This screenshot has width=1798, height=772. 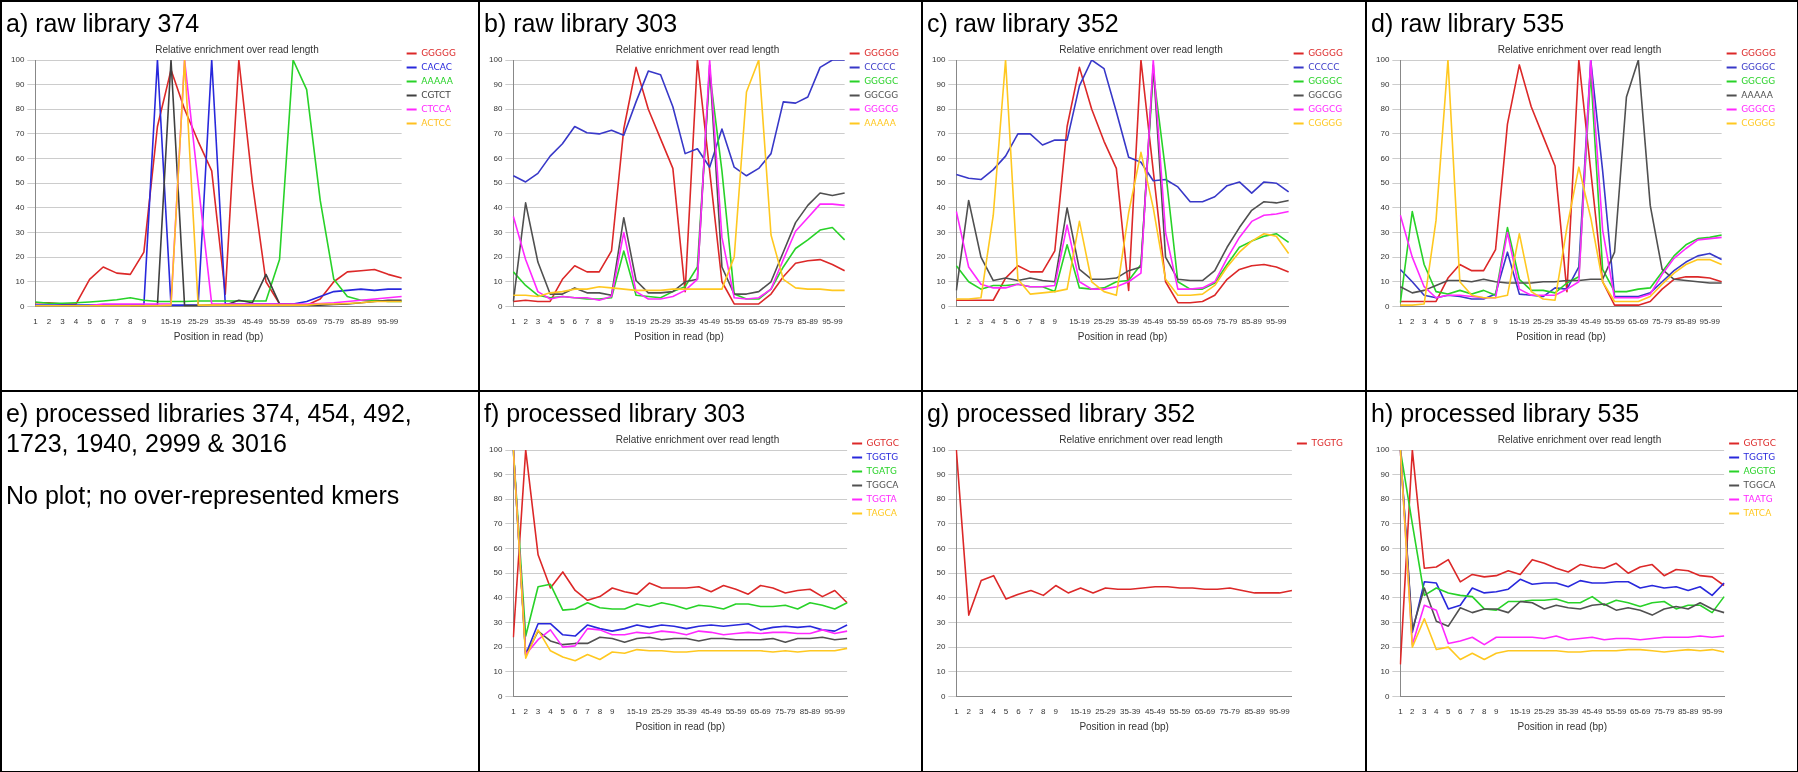 I want to click on legend-label: CACAC, so click(x=436, y=66).